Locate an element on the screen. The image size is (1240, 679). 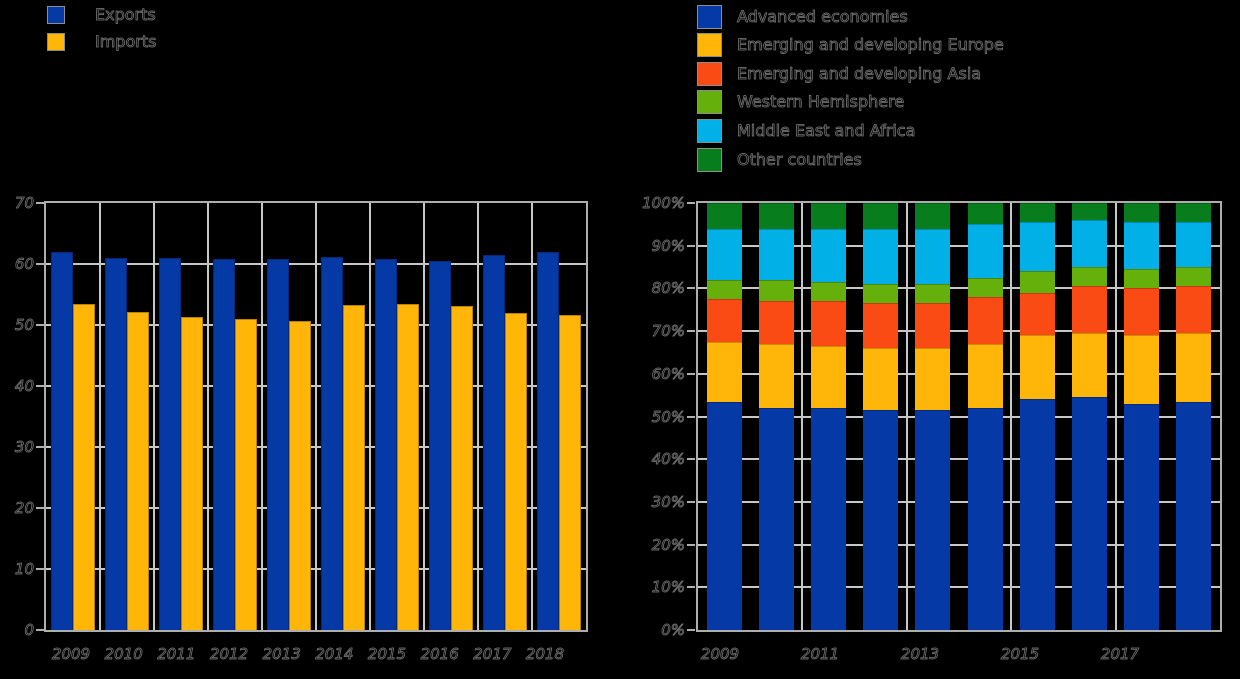
bar-exports-2017 is located at coordinates (494, 442).